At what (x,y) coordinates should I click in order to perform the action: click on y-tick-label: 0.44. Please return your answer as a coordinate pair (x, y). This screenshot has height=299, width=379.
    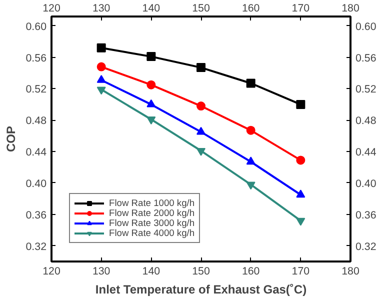
    Looking at the image, I should click on (36, 152).